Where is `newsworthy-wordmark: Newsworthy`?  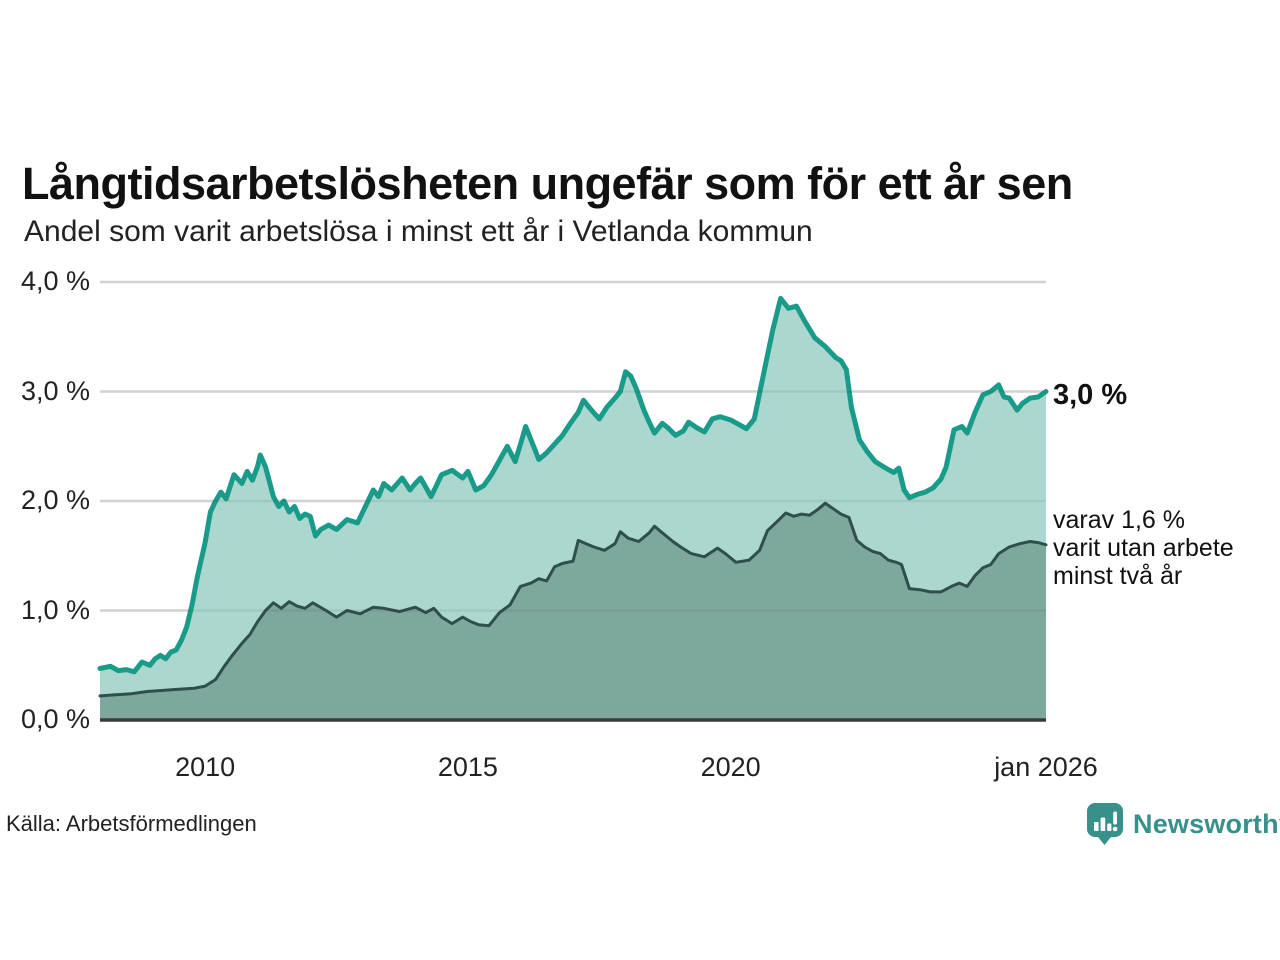
newsworthy-wordmark: Newsworthy is located at coordinates (1206, 823).